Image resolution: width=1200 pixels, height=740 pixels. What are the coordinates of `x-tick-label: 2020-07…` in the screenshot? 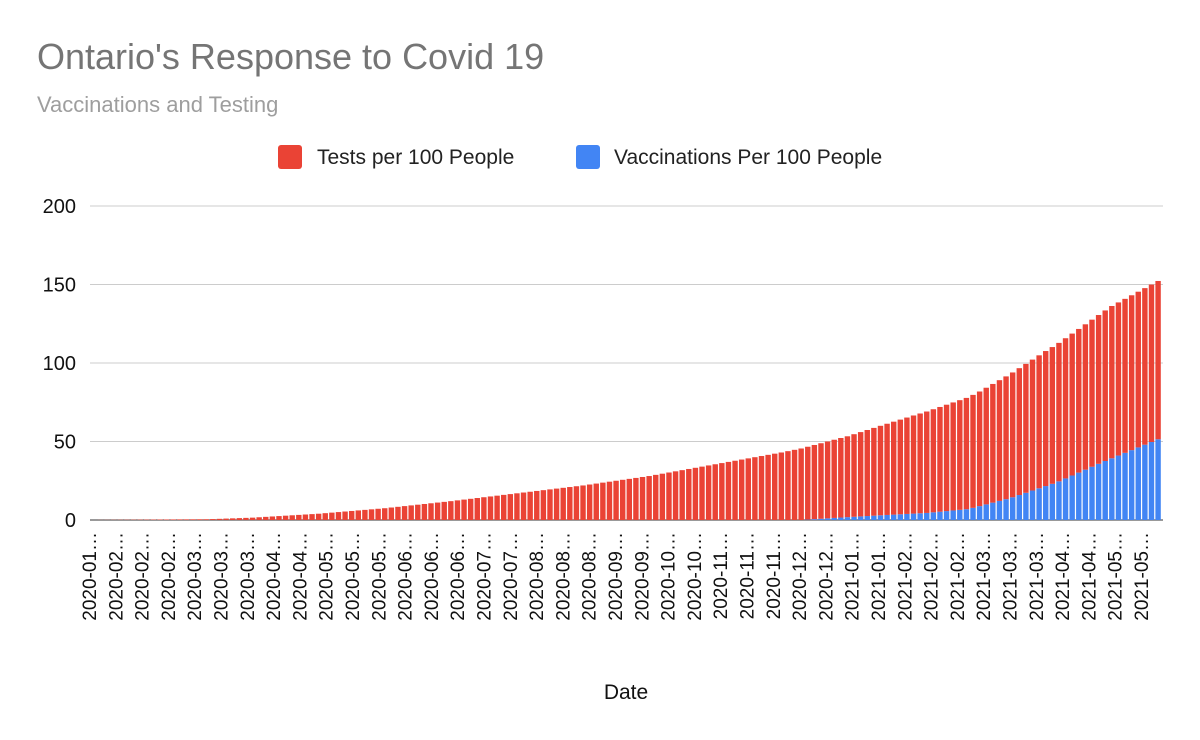 It's located at (485, 576).